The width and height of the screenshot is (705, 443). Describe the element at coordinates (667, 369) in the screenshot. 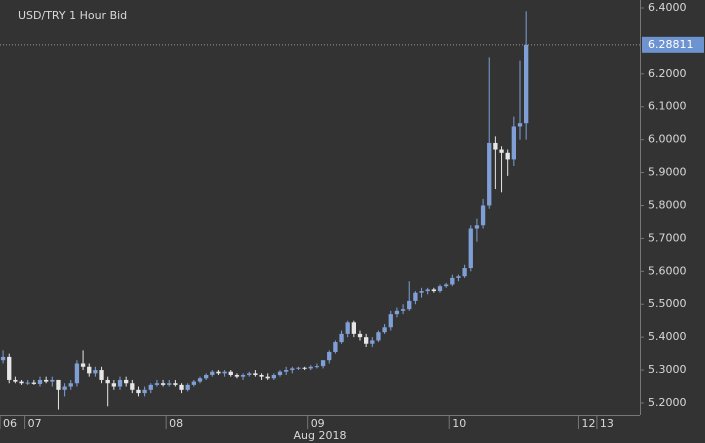

I see `y-tick-label: 5.3000` at that location.